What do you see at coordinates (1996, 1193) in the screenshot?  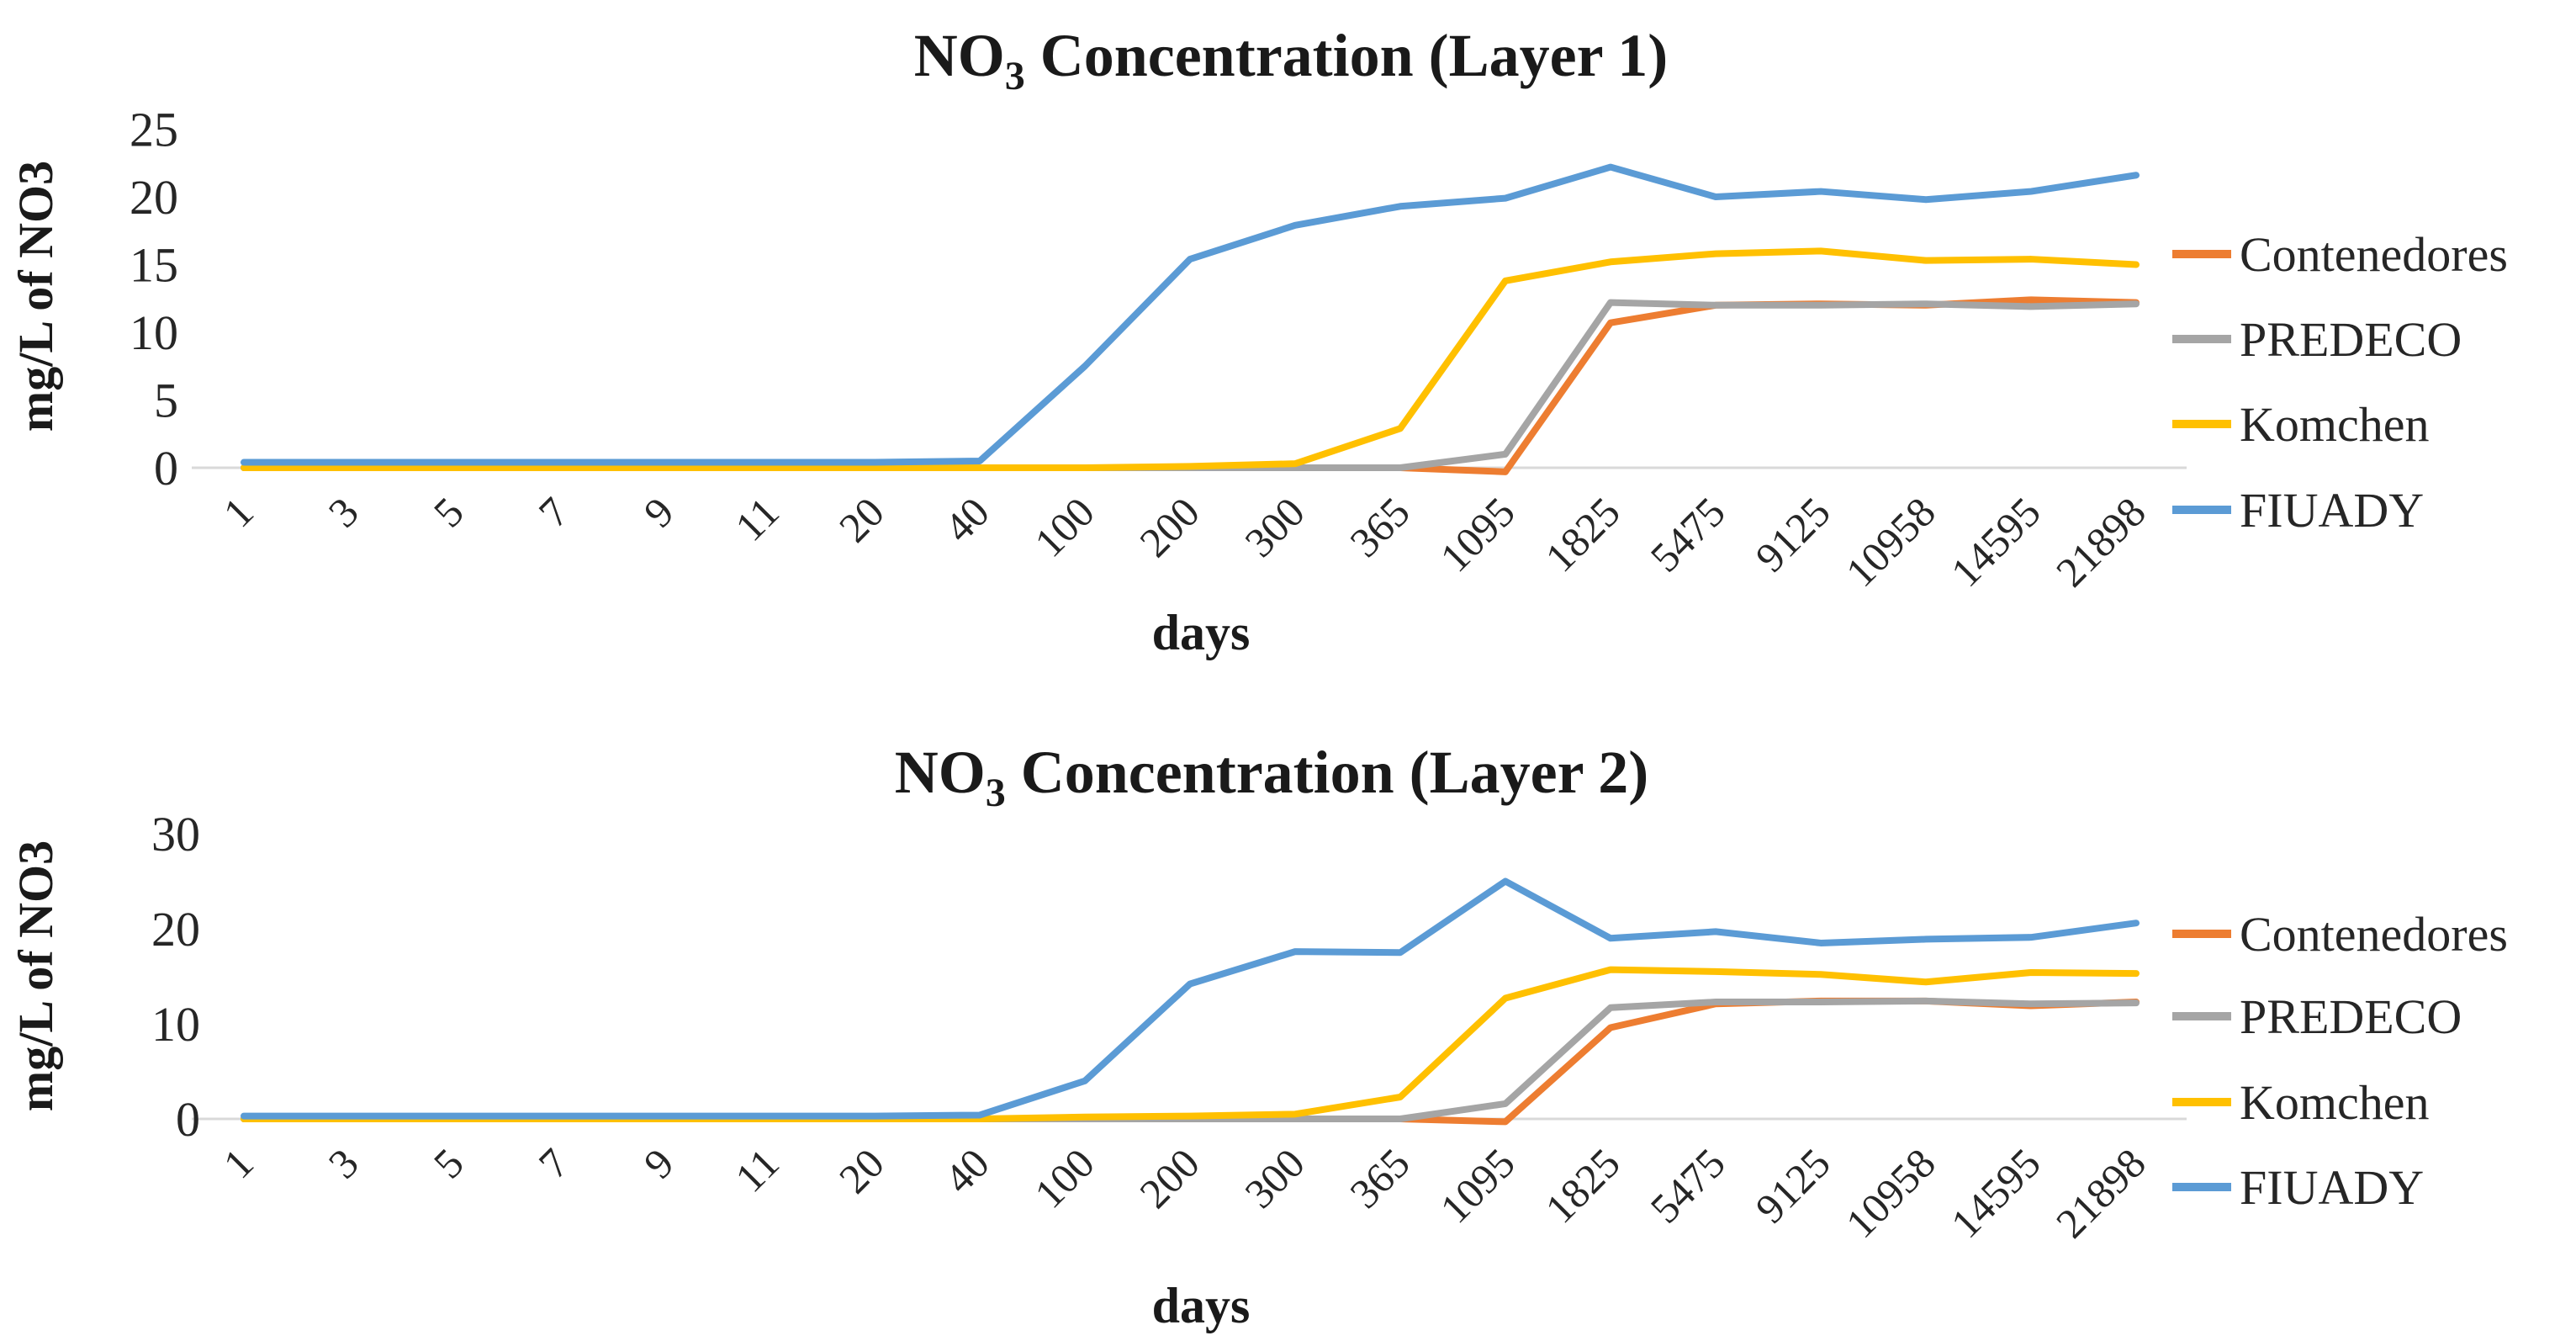 I see `chart2-x-tick-label: 14595` at bounding box center [1996, 1193].